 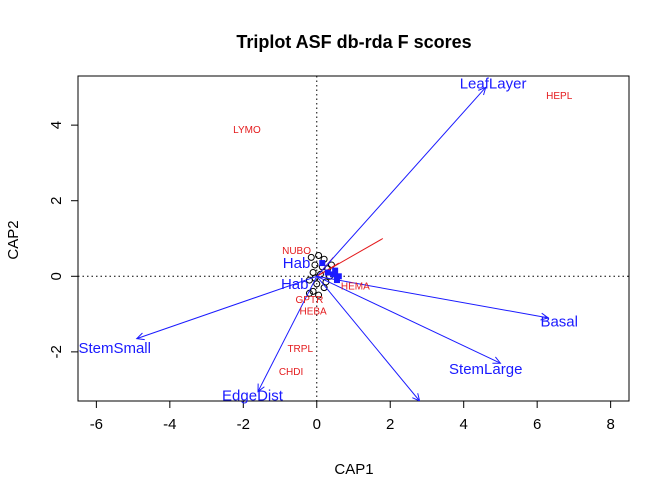 I want to click on environment-label: StemSmall, so click(x=114, y=348).